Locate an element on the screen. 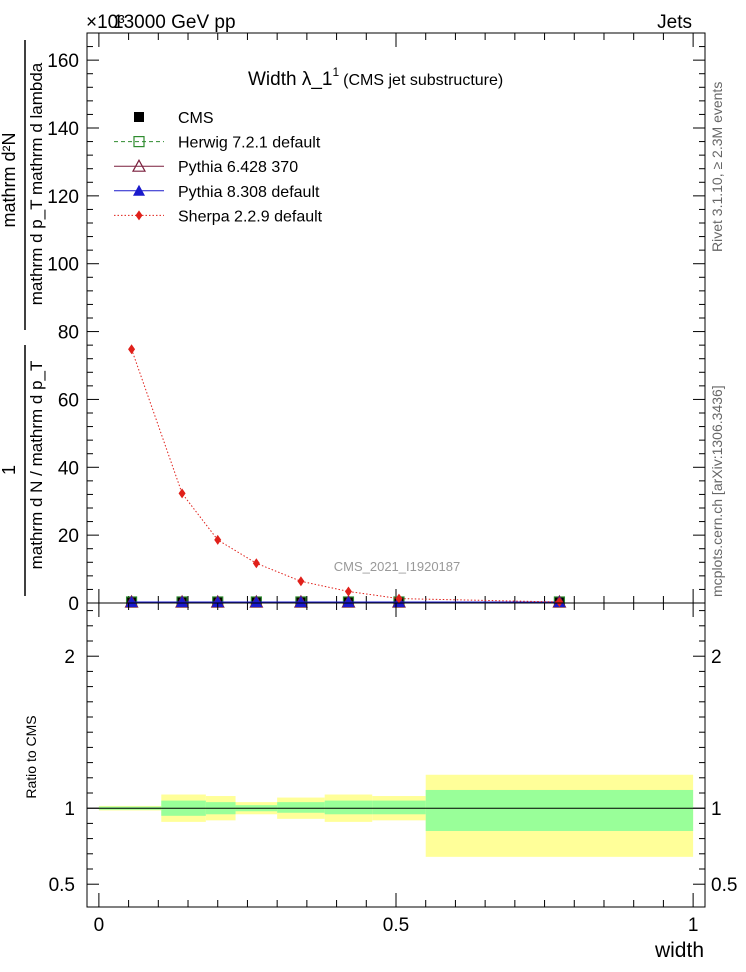  side-label-rivet: Rivet 3.1.10, ≥ 2.3M events is located at coordinates (717, 167).